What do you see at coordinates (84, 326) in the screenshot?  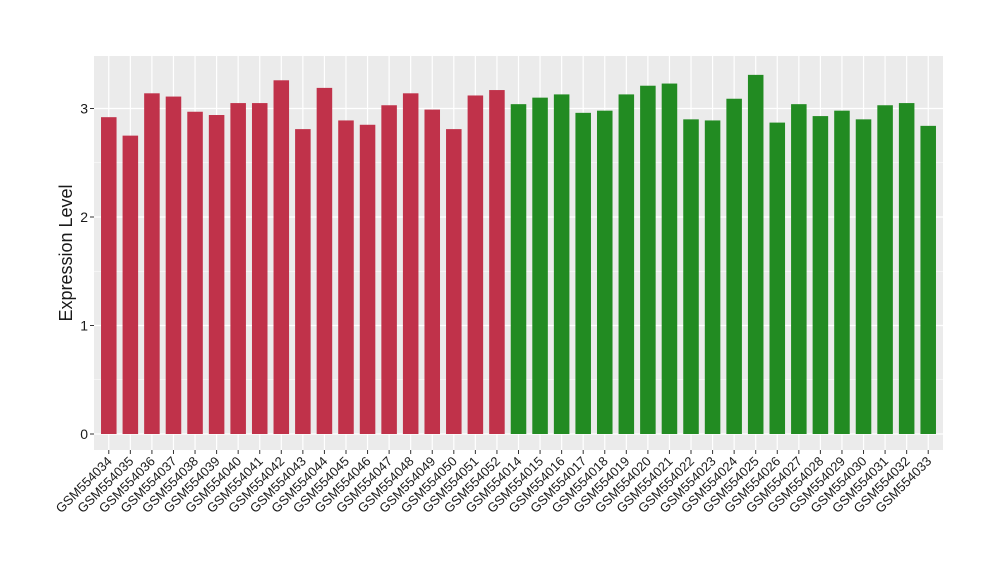 I see `y-tick-label: 1` at bounding box center [84, 326].